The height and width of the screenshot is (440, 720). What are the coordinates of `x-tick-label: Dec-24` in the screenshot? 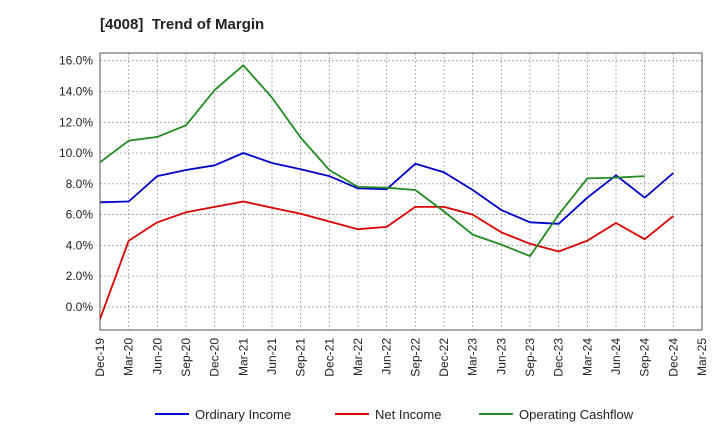 It's located at (673, 357).